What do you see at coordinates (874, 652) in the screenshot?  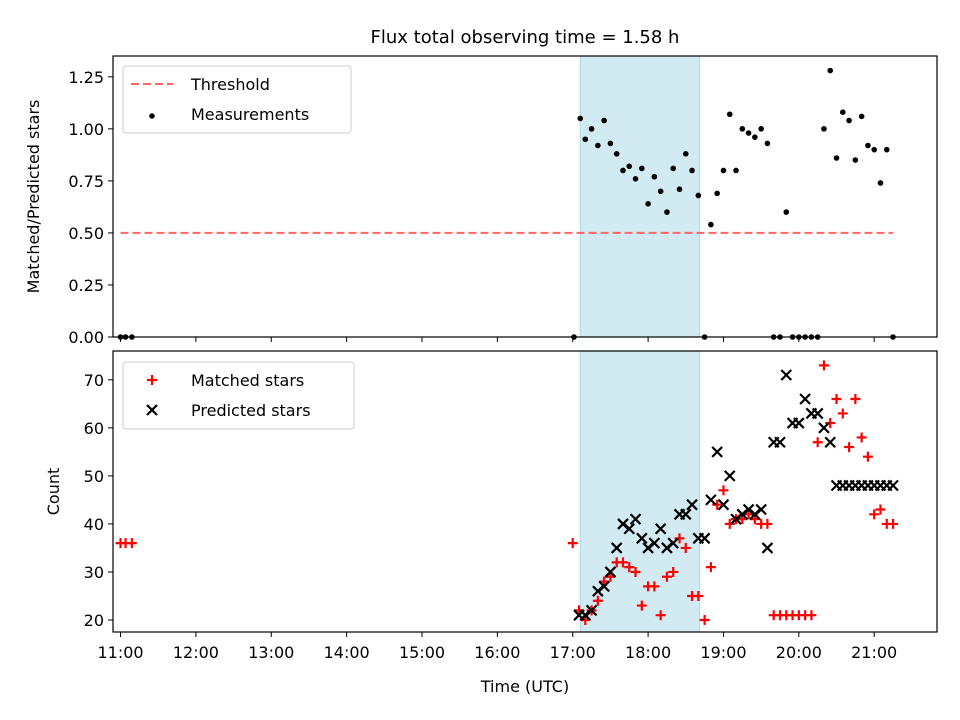 I see `x-tick-label: 21:00` at bounding box center [874, 652].